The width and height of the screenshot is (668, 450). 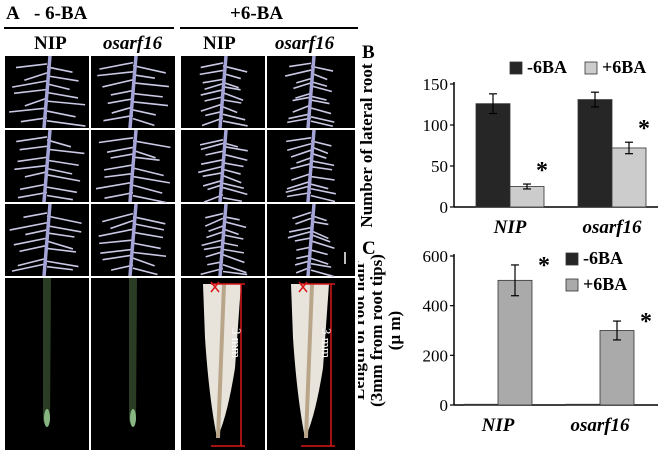 I want to click on col-label-osarf16-minus: osarf16, so click(x=133, y=43).